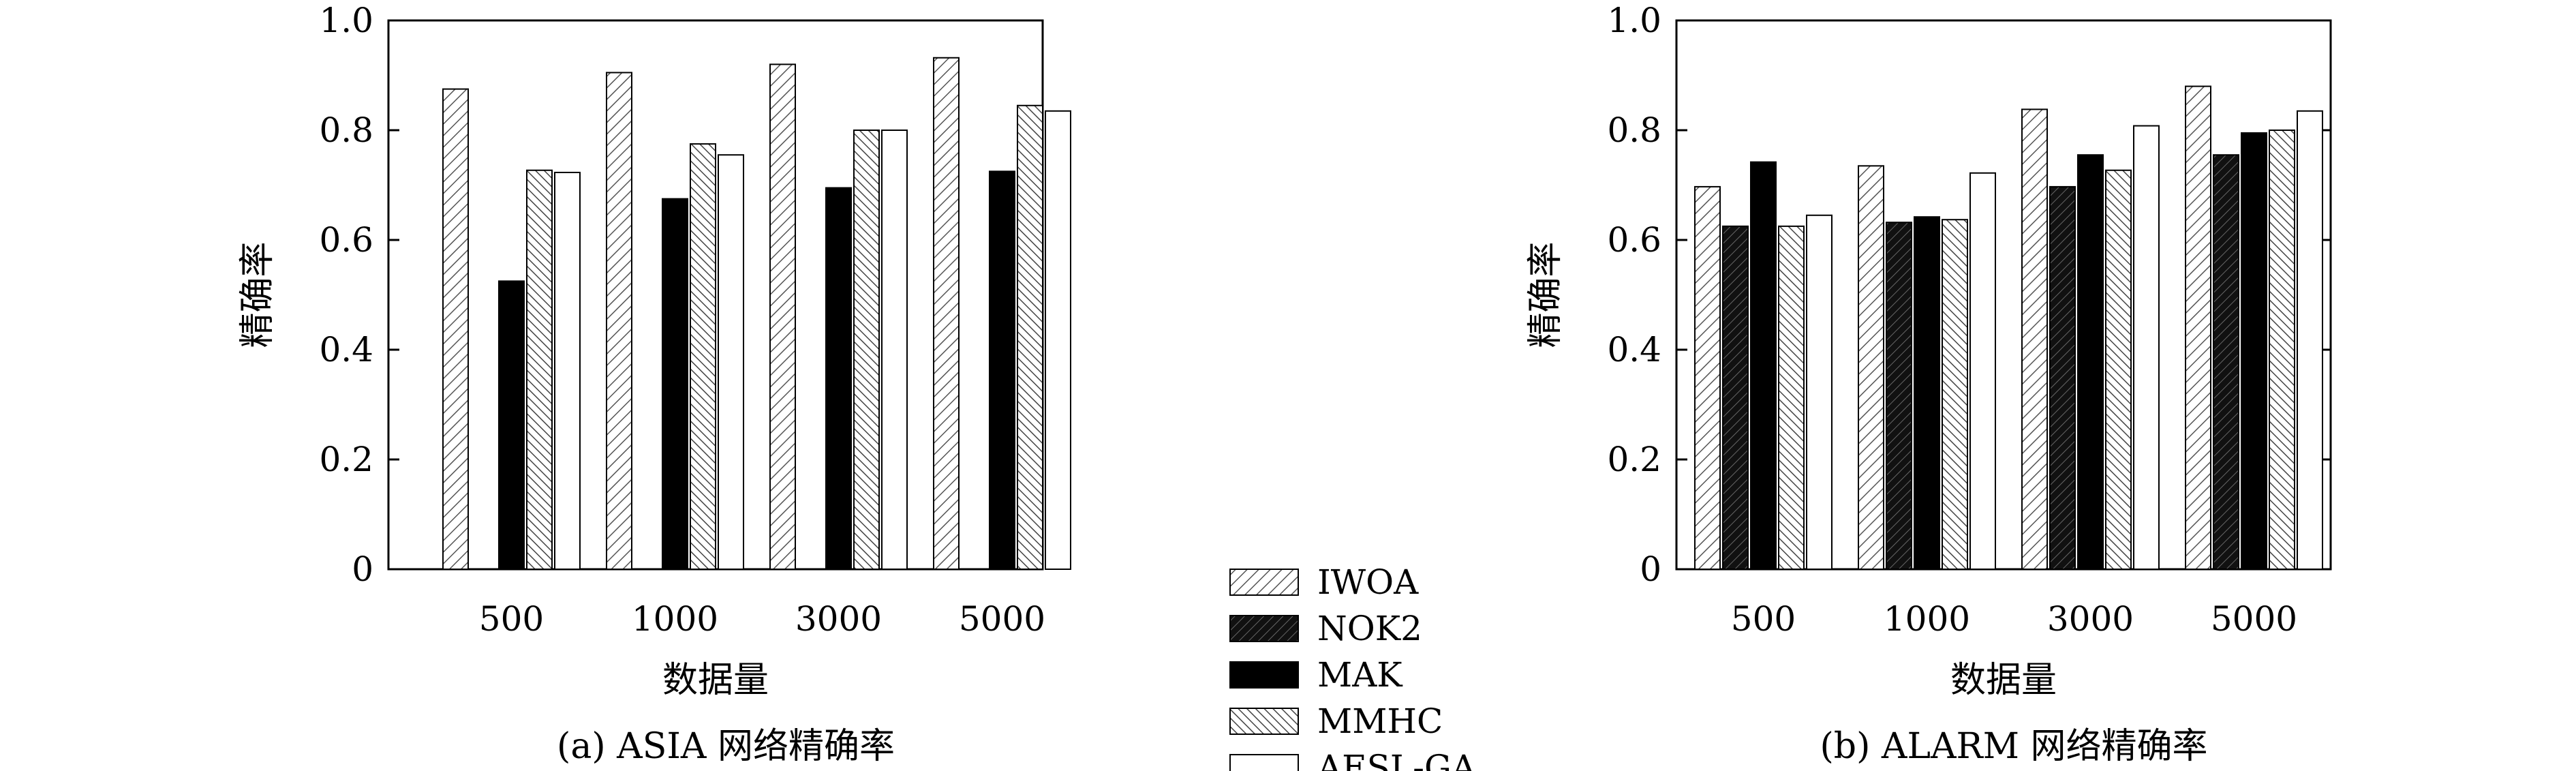  What do you see at coordinates (2014, 746) in the screenshot?
I see `chart-caption: (b) ALARM 网络精确率` at bounding box center [2014, 746].